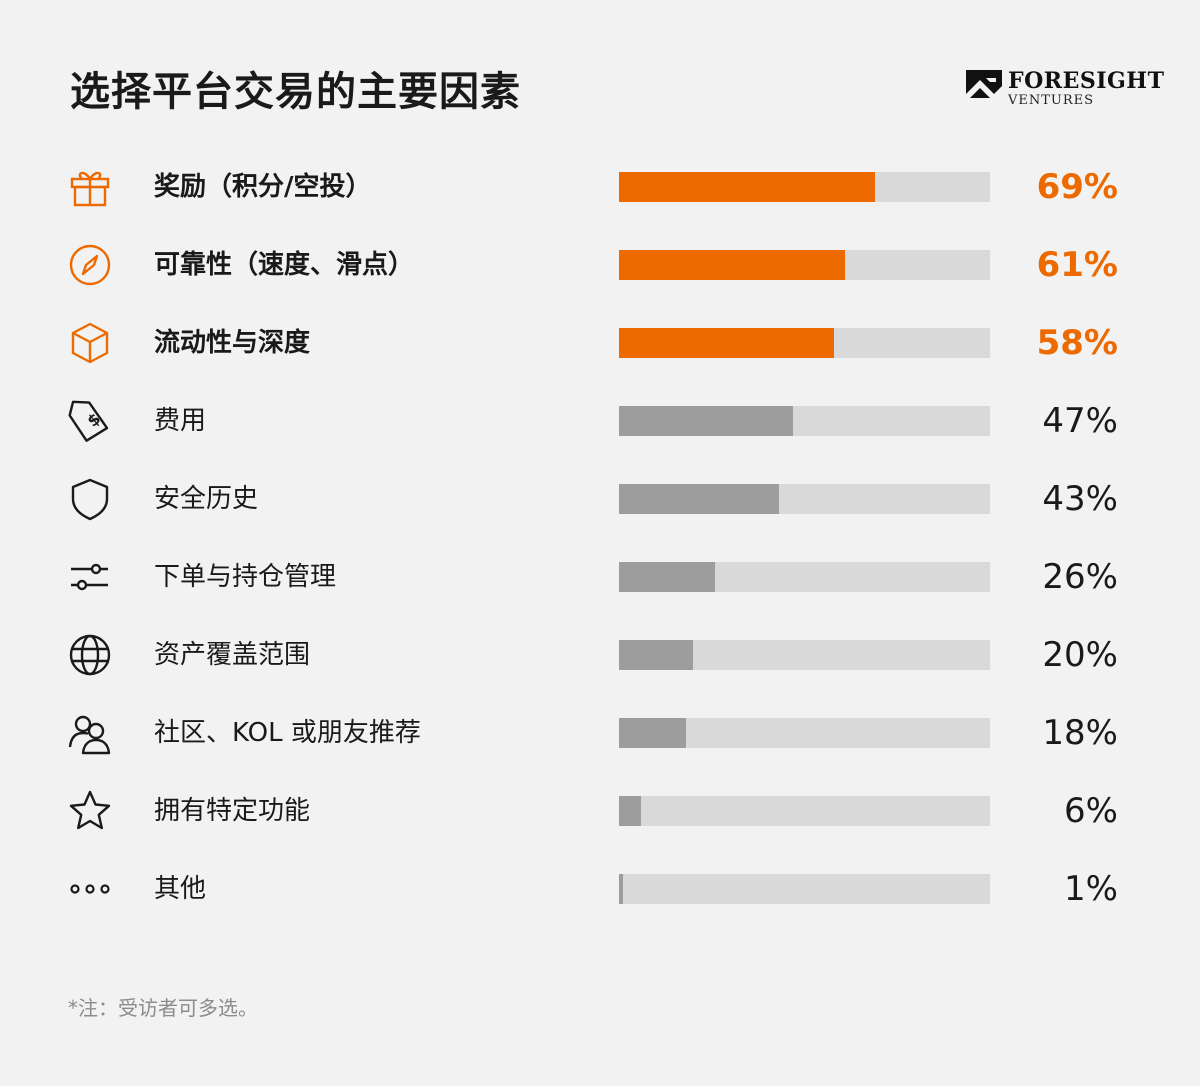 The image size is (1200, 1086). I want to click on value-label: 69%, so click(1077, 187).